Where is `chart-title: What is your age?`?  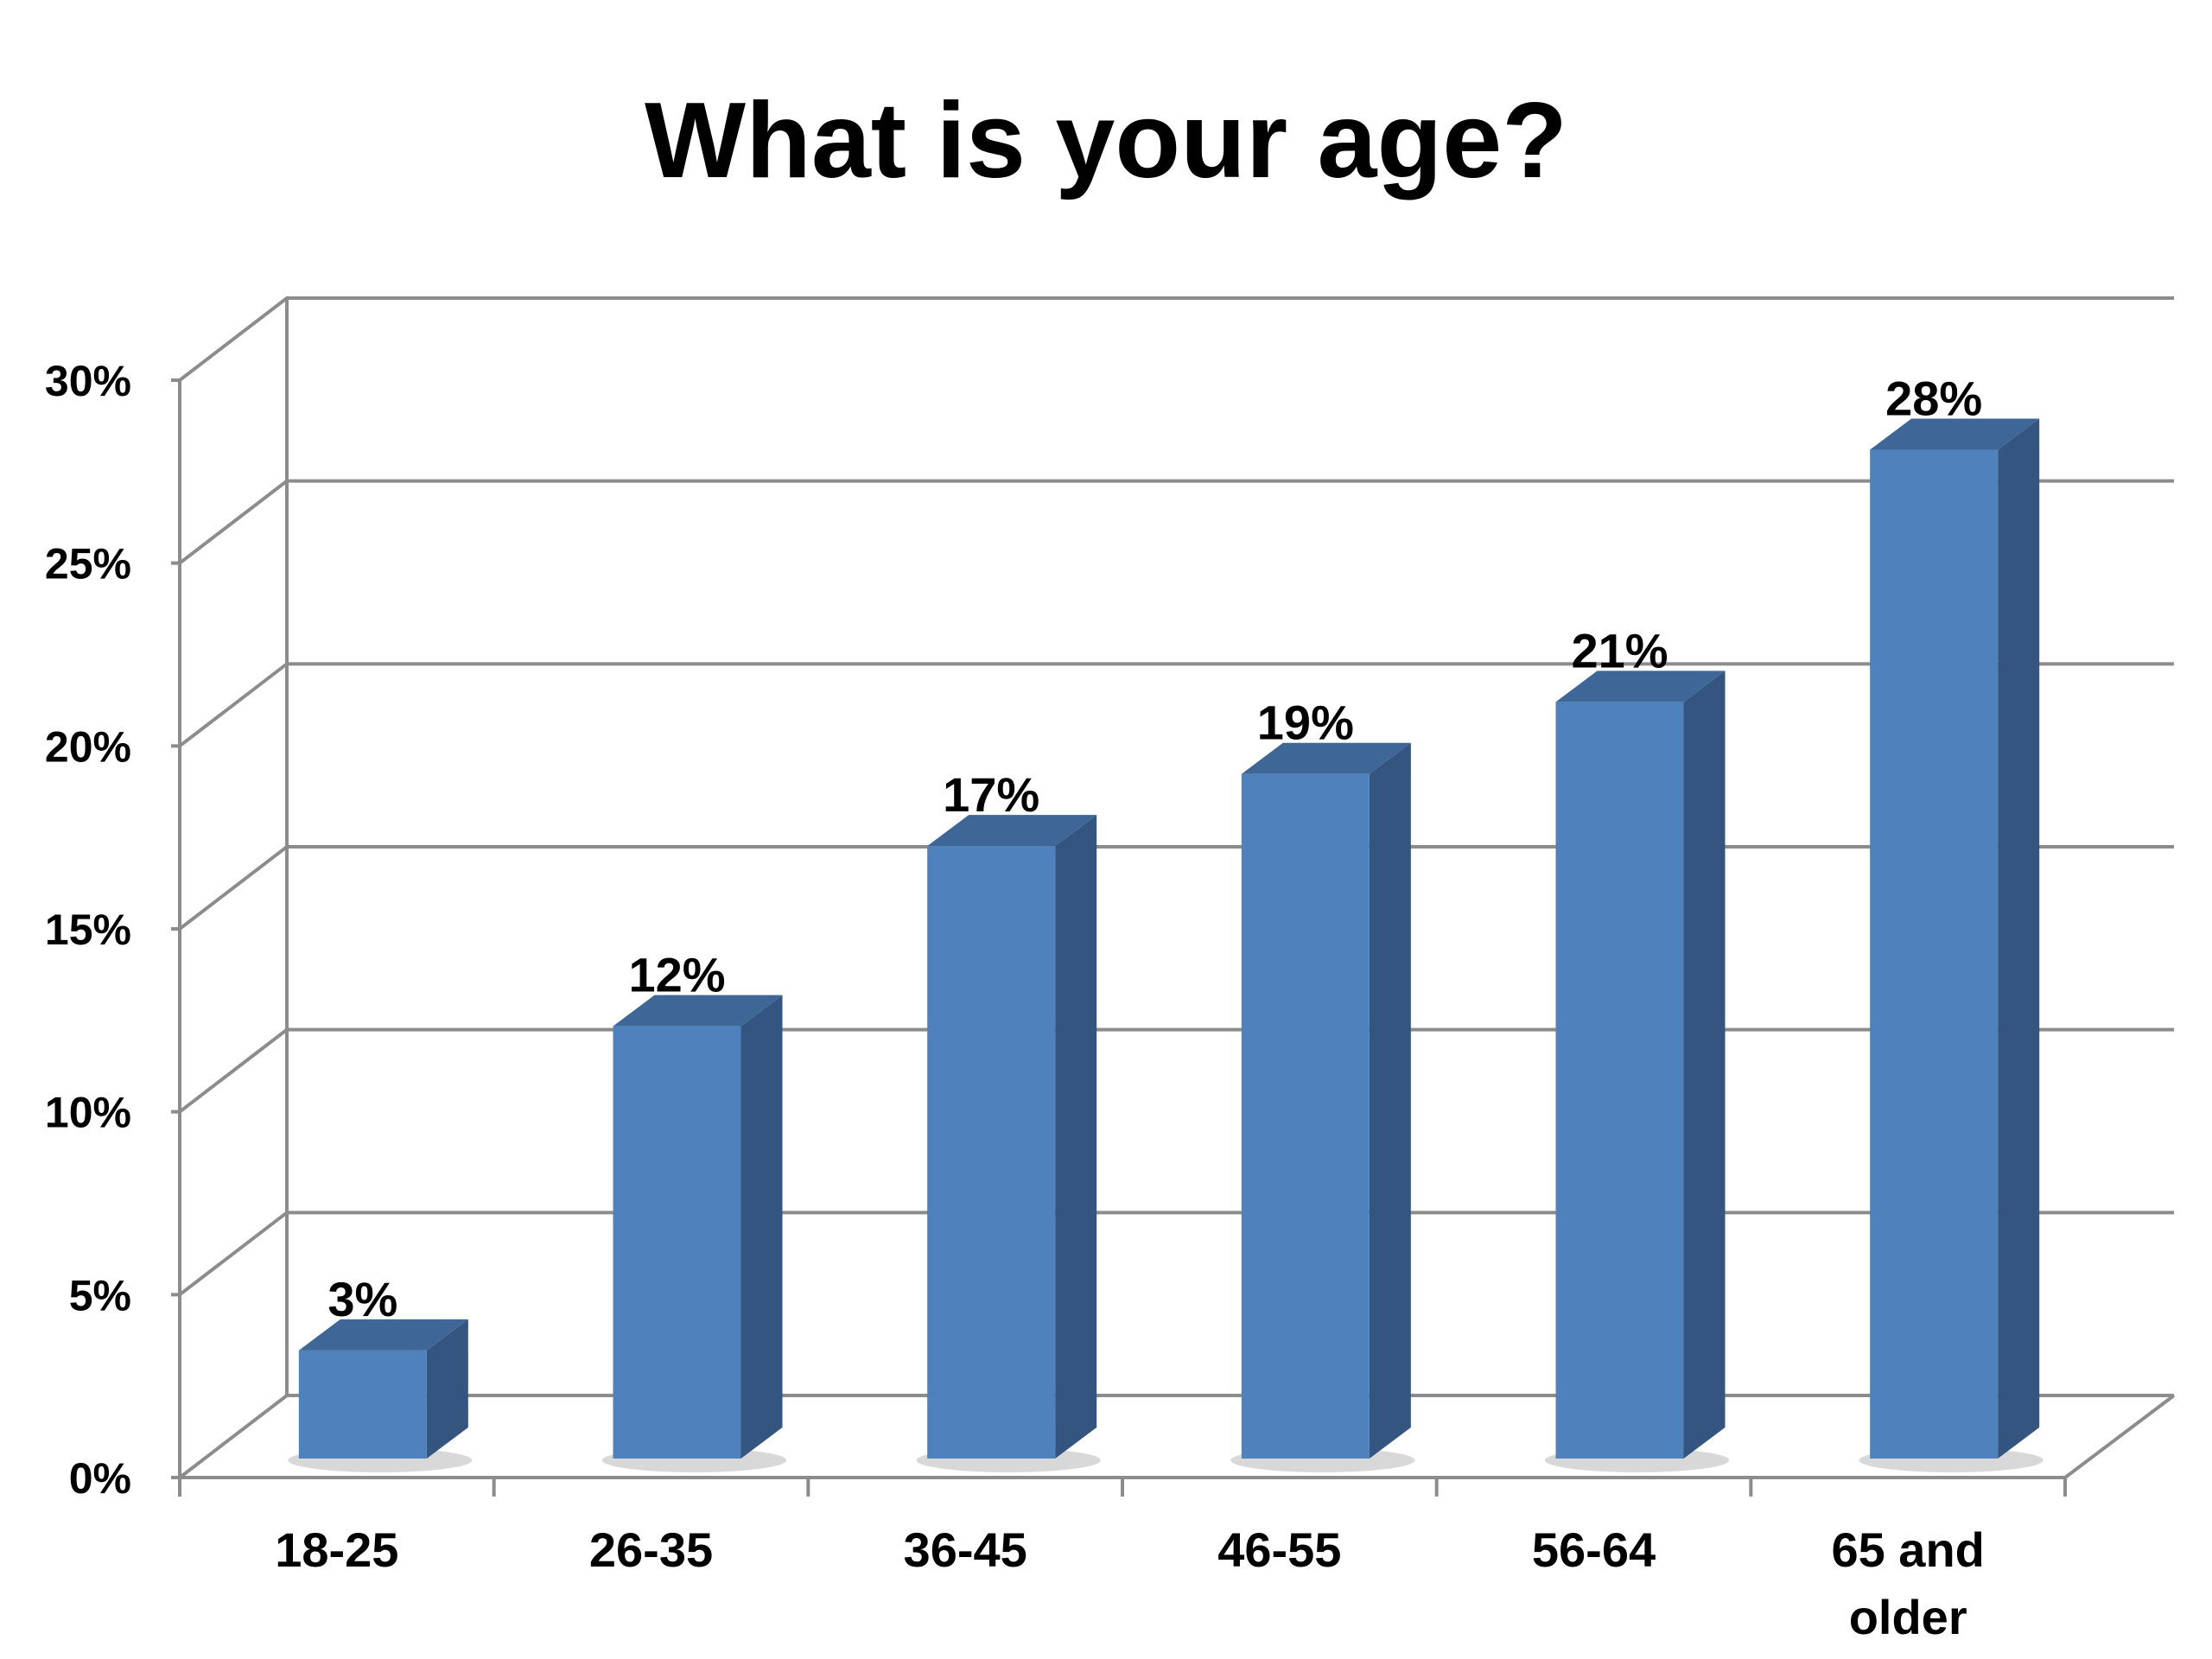
chart-title: What is your age? is located at coordinates (1106, 140).